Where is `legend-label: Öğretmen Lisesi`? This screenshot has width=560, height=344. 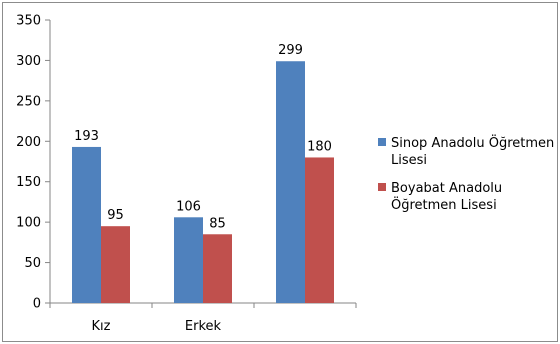 legend-label: Öğretmen Lisesi is located at coordinates (444, 204).